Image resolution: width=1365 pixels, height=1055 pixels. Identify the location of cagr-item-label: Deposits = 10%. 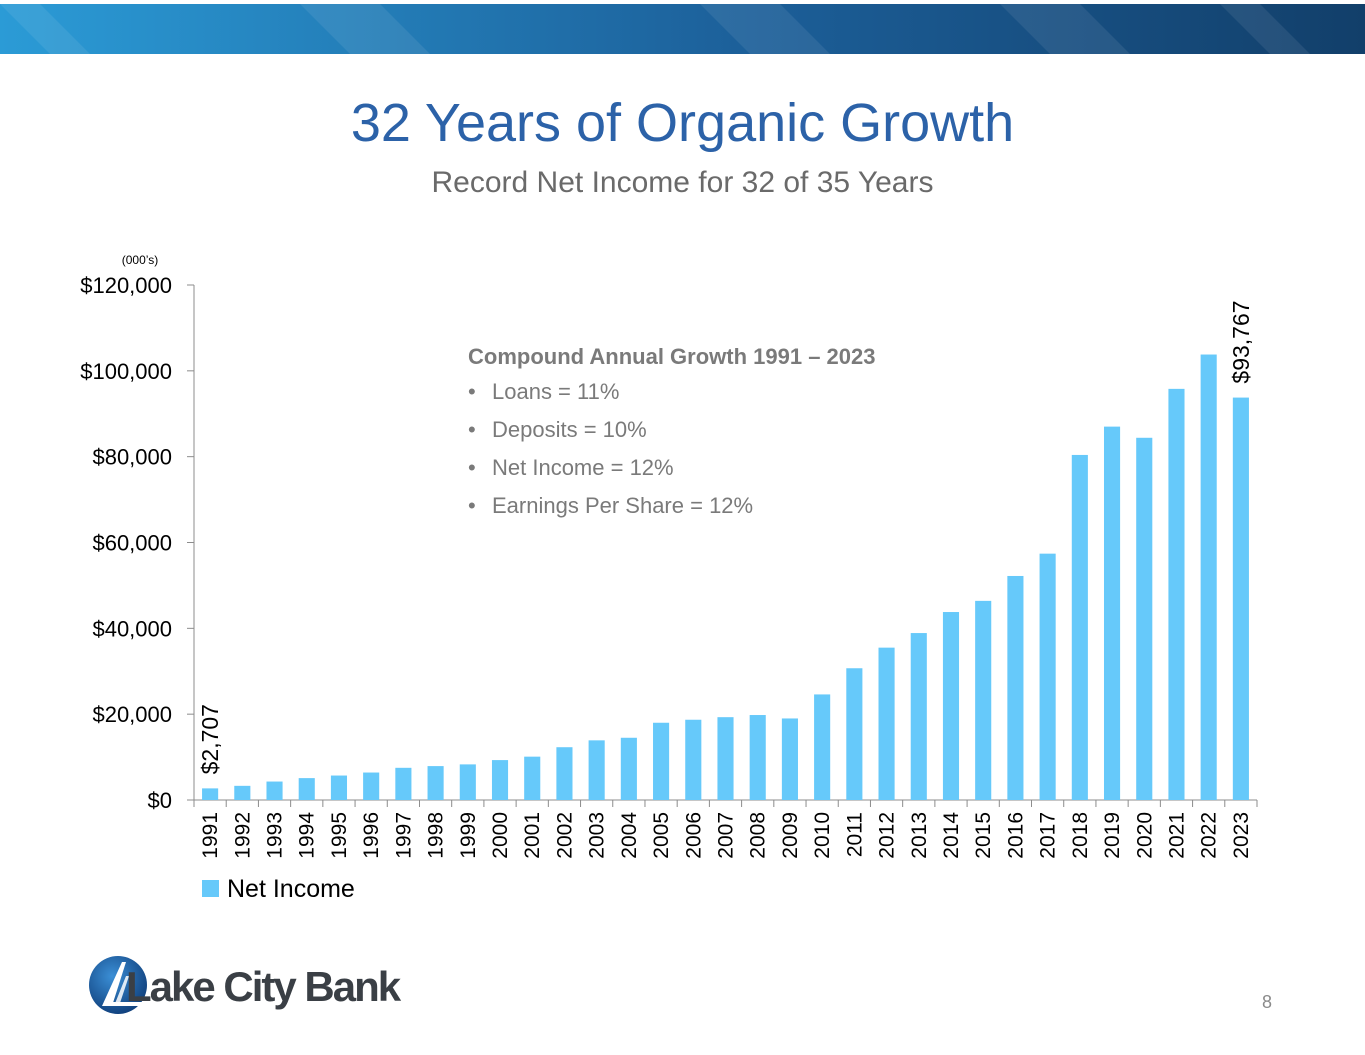
(569, 429).